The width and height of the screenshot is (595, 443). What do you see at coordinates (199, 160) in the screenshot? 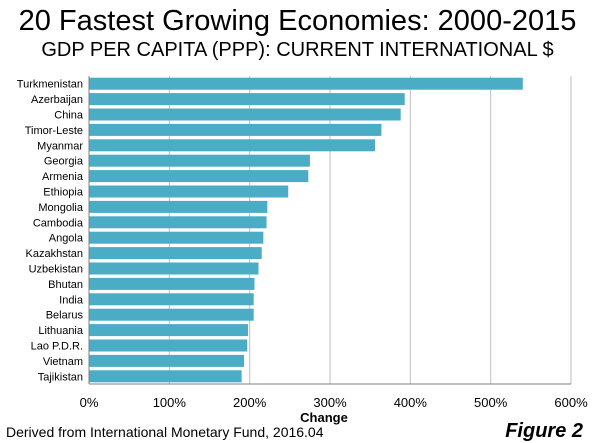
I see `bar-georgia` at bounding box center [199, 160].